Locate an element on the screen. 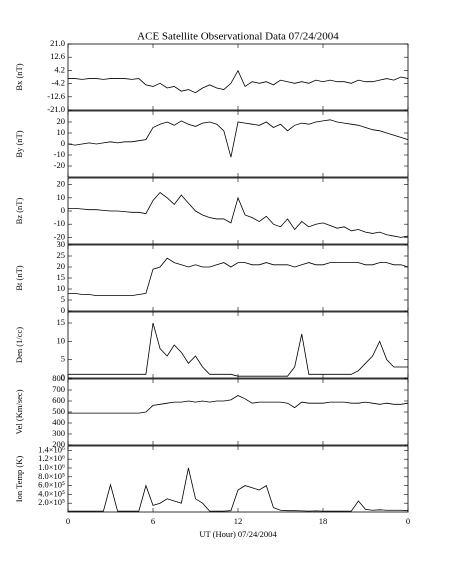 Image resolution: width=453 pixels, height=566 pixels. y-tick-label: 12.6 is located at coordinates (57, 56).